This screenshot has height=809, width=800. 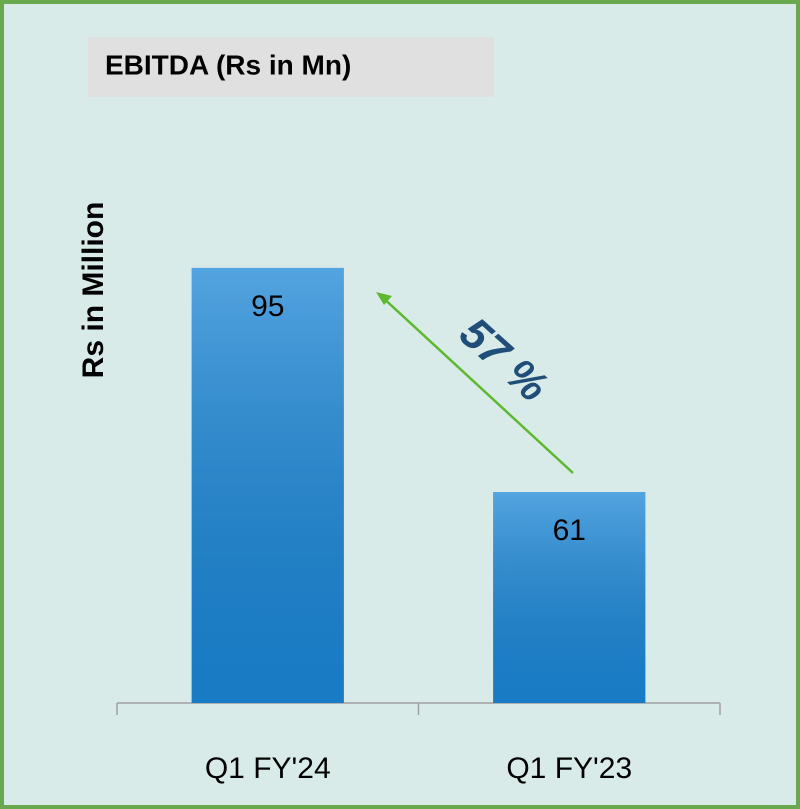 I want to click on y-axis-label: Rs in Million, so click(x=93, y=290).